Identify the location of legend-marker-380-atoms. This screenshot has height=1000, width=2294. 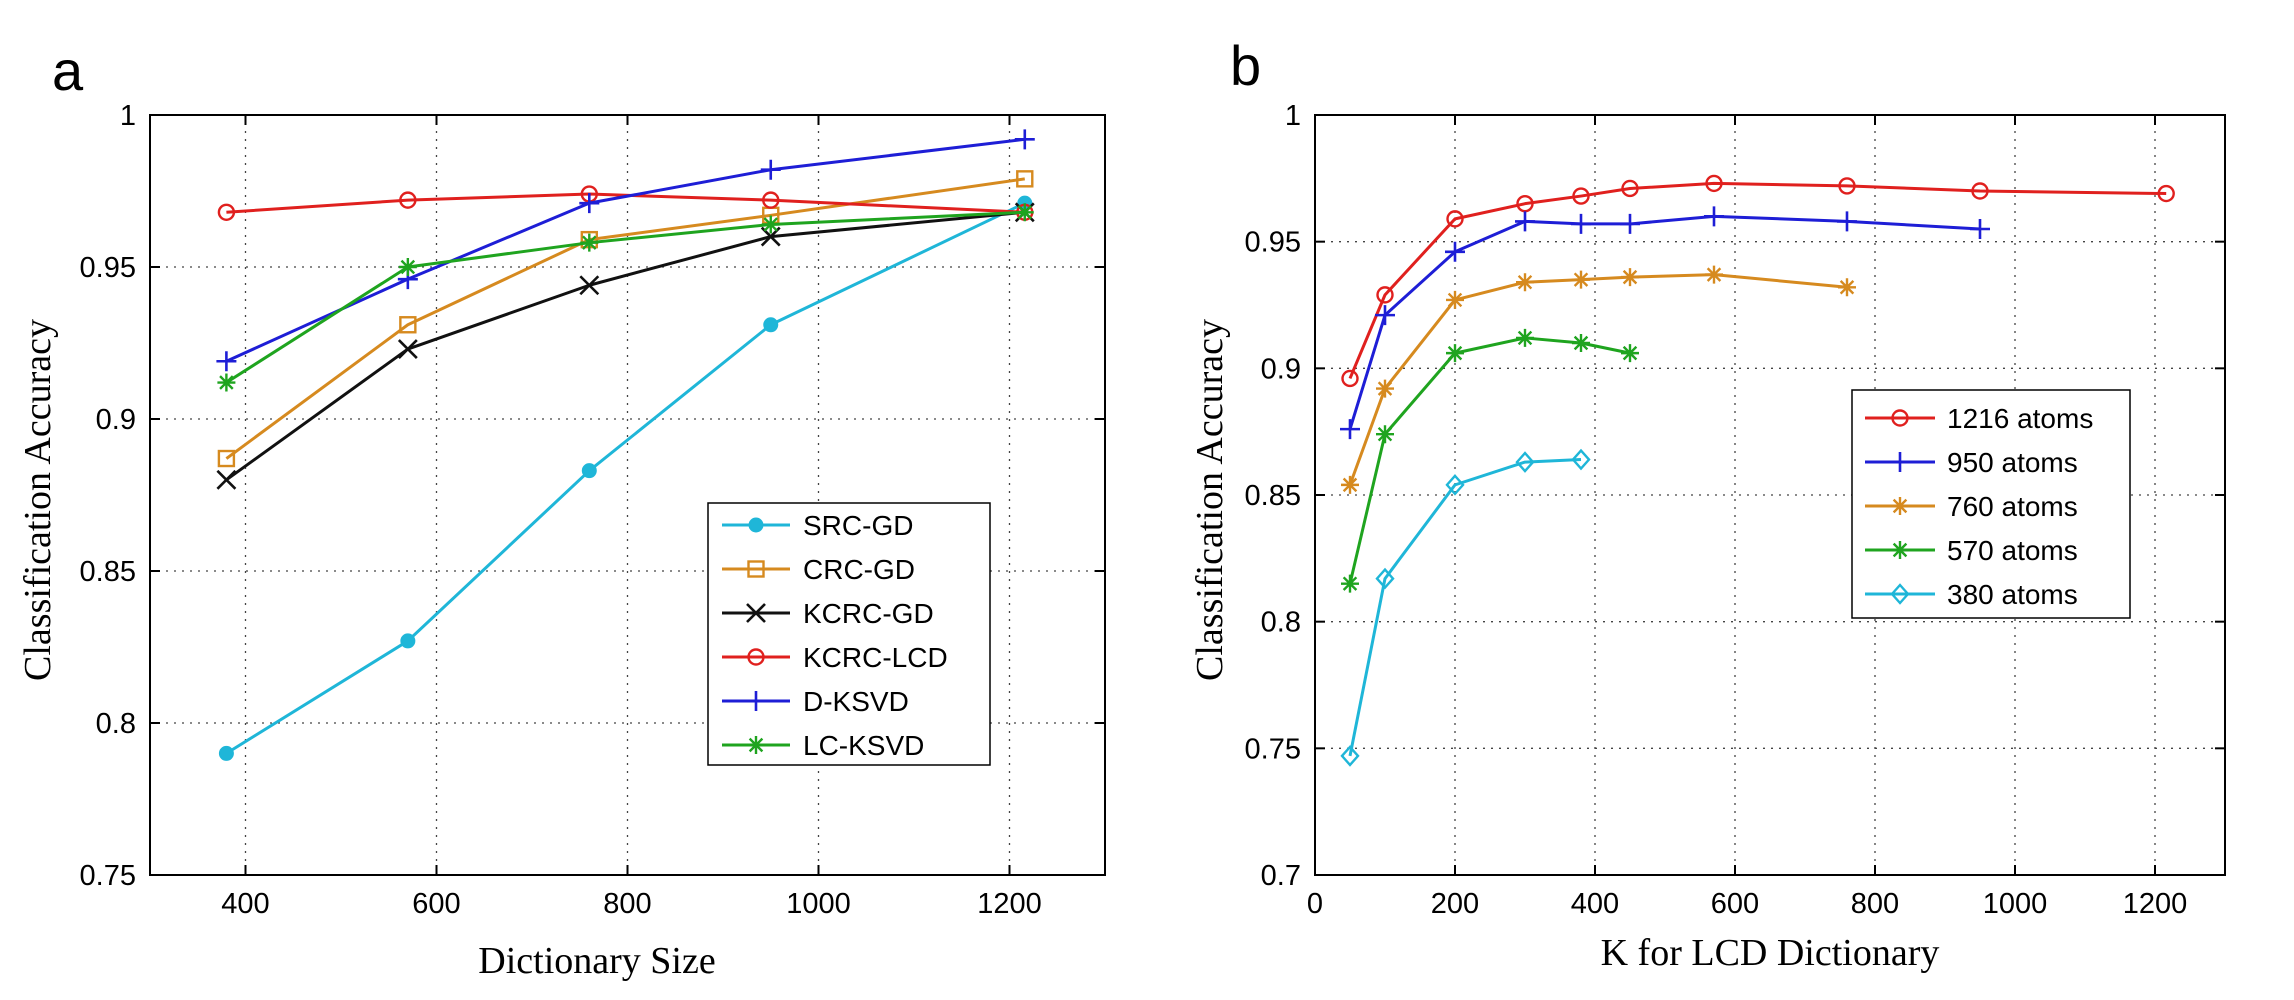
(1900, 594).